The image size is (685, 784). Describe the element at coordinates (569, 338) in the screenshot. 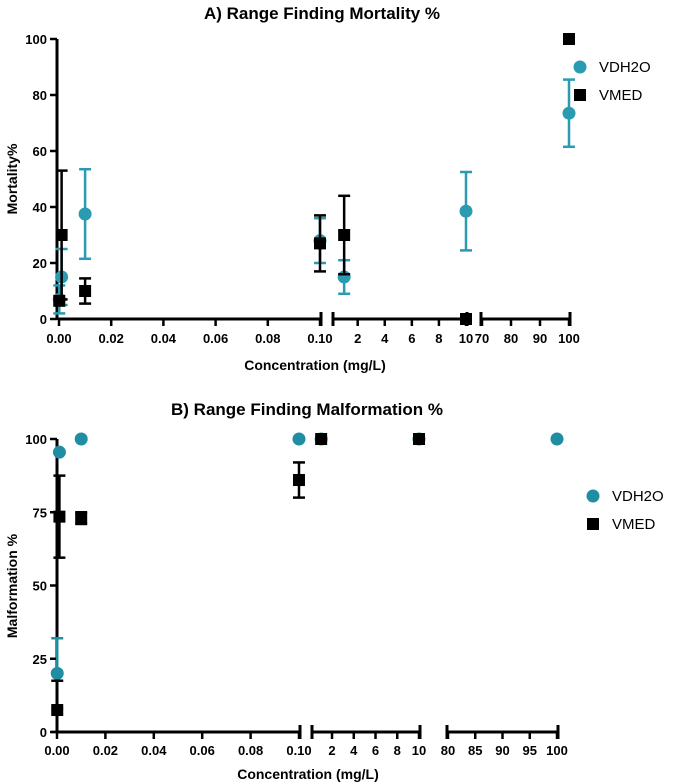

I see `chart-a-x-tick-label: 100` at that location.